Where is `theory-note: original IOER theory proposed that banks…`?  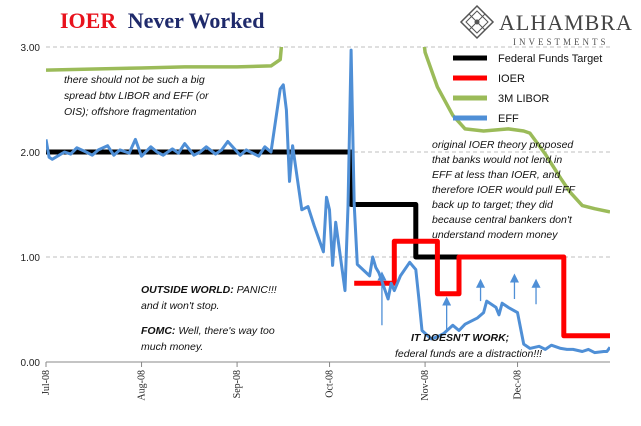 theory-note: original IOER theory proposed that banks… is located at coordinates (504, 190).